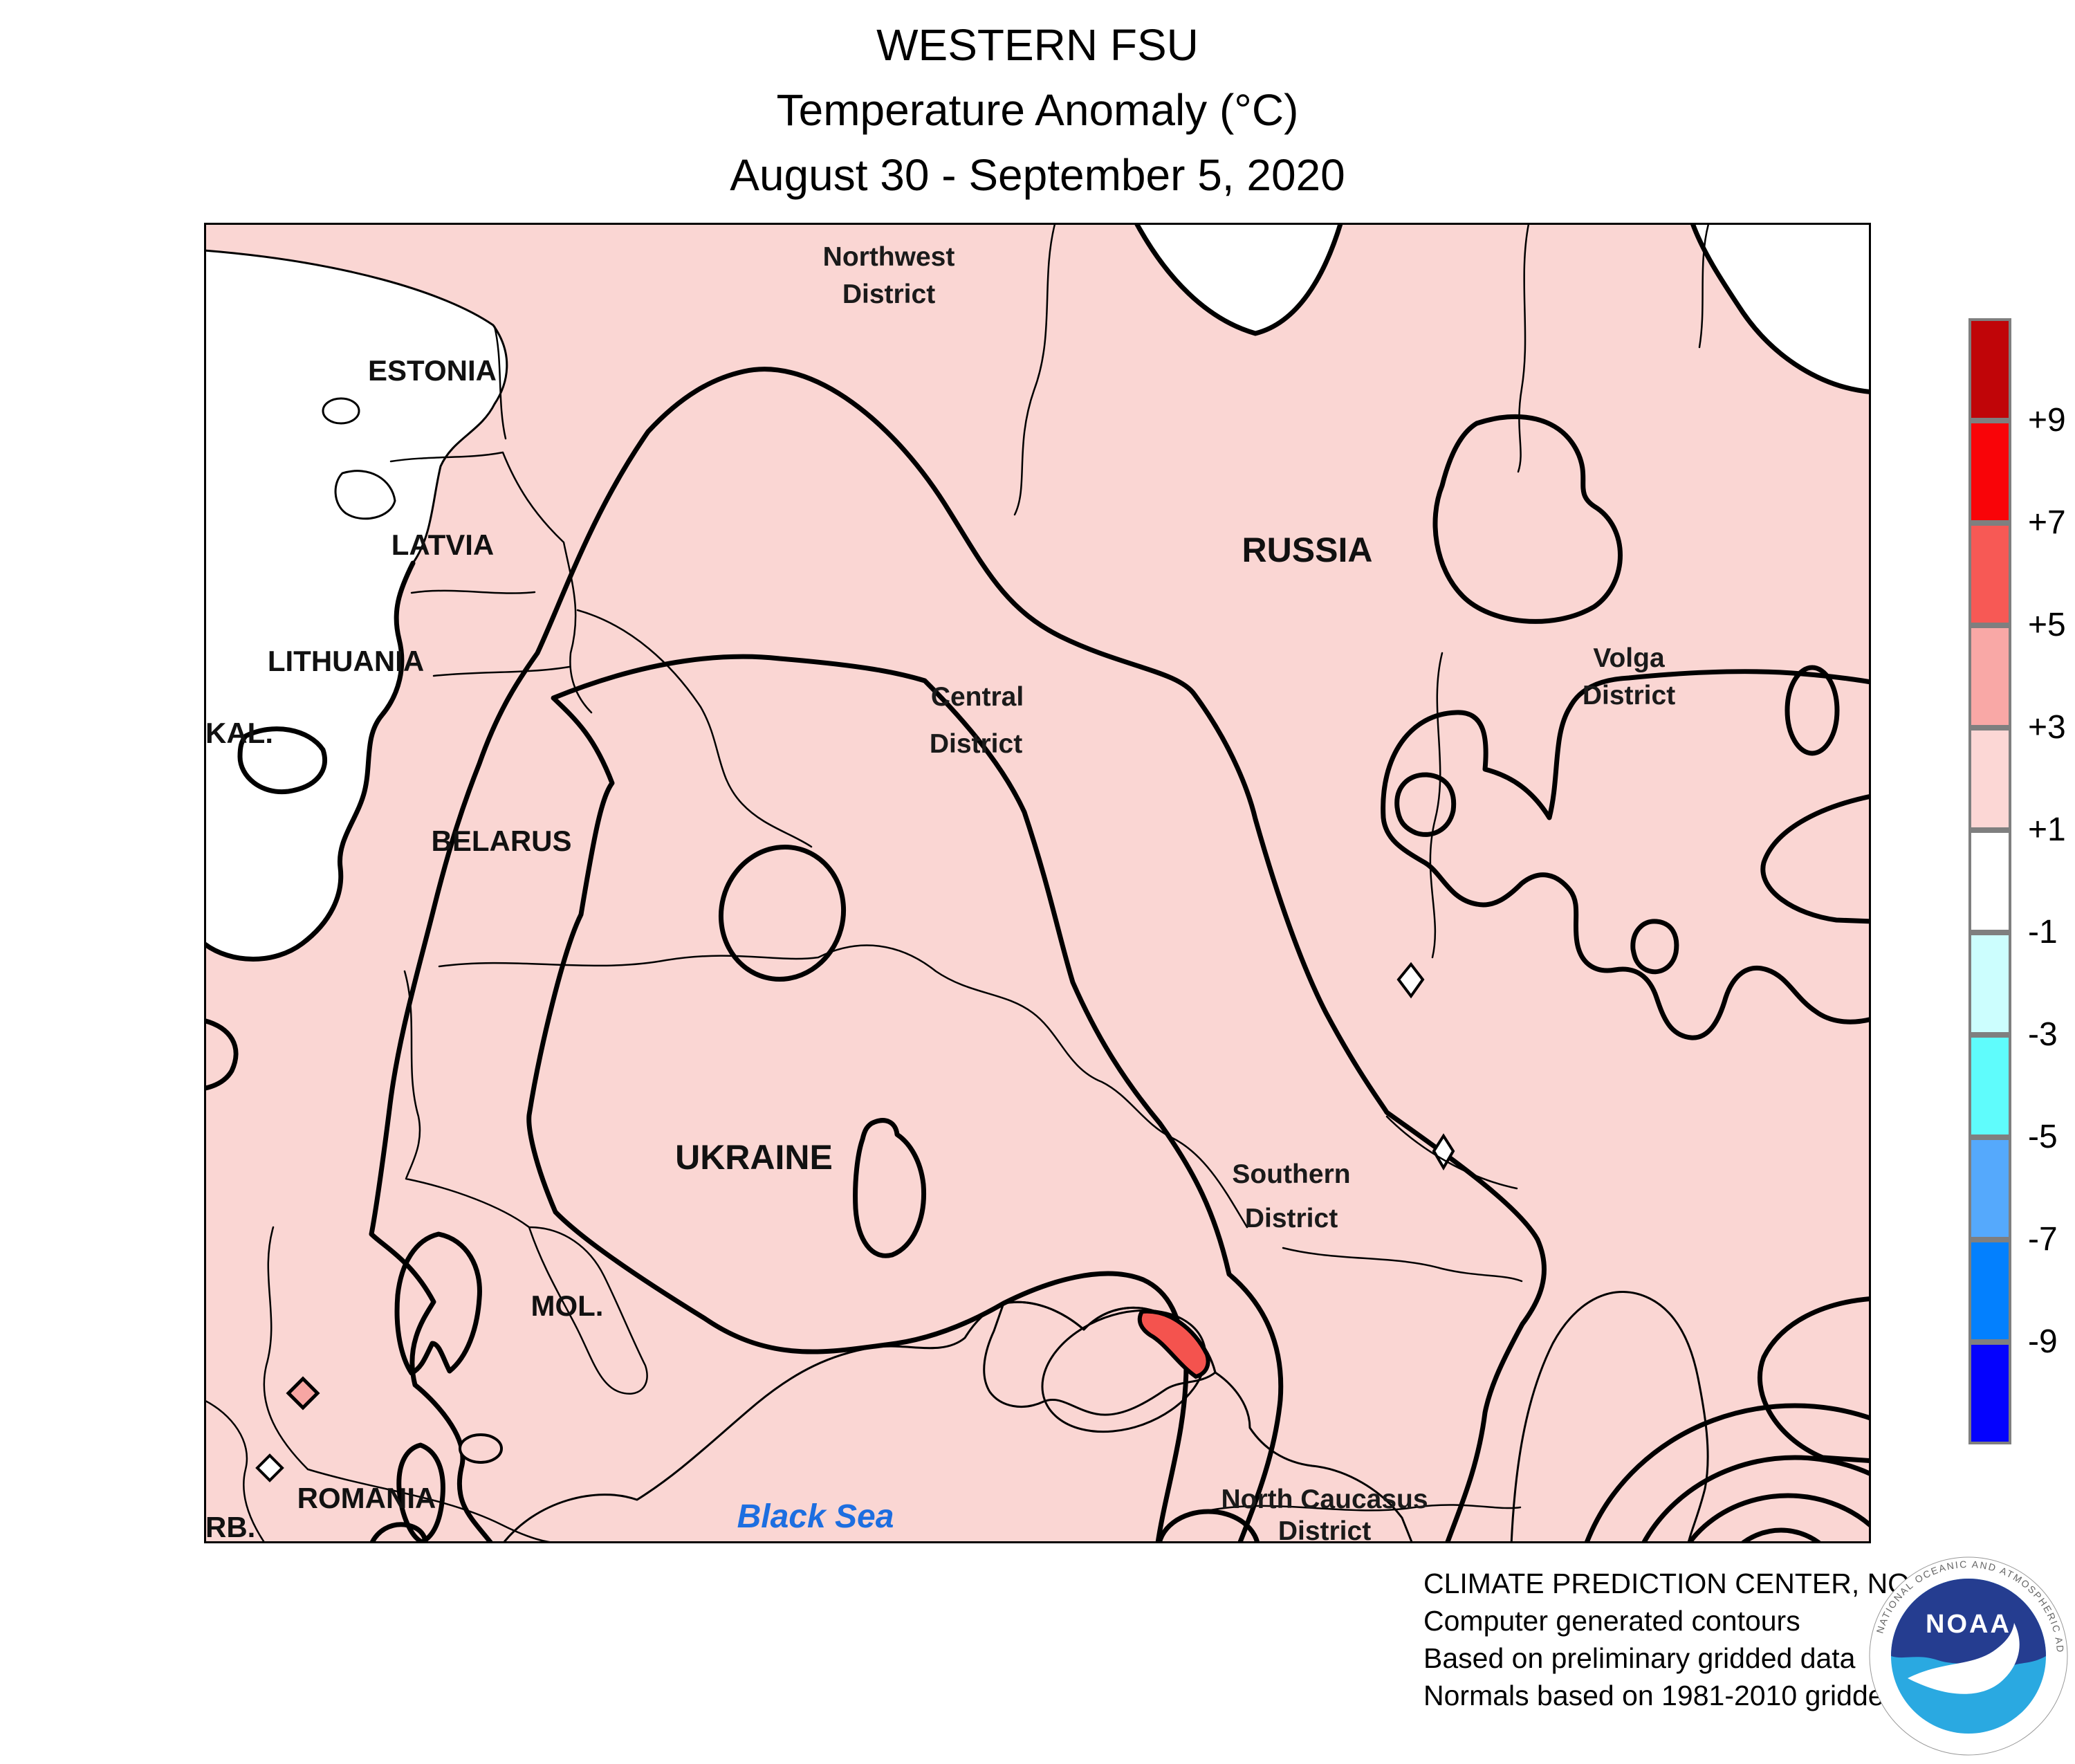 The image size is (2075, 1764). I want to click on island-saaremaa, so click(365, 495).